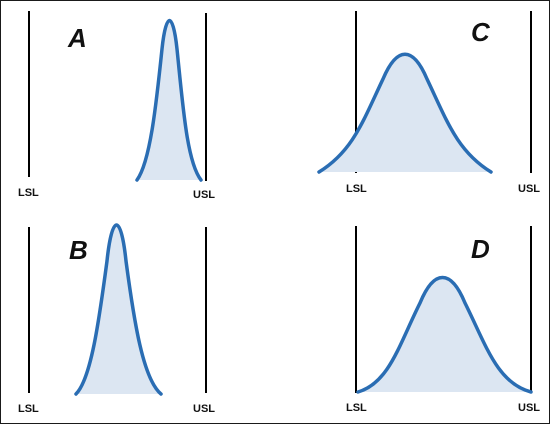  What do you see at coordinates (481, 32) in the screenshot?
I see `panel-c-letter: C` at bounding box center [481, 32].